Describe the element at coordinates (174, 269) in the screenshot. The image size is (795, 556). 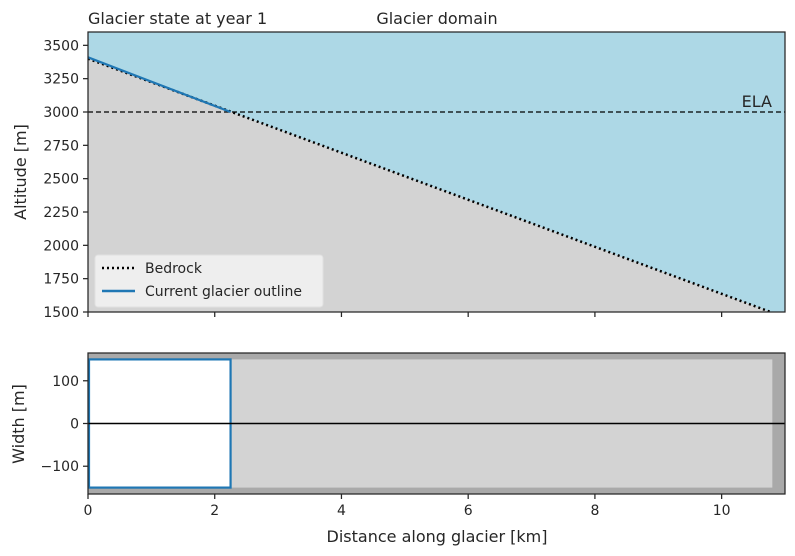
I see `legend-bedrock-label: Bedrock` at that location.